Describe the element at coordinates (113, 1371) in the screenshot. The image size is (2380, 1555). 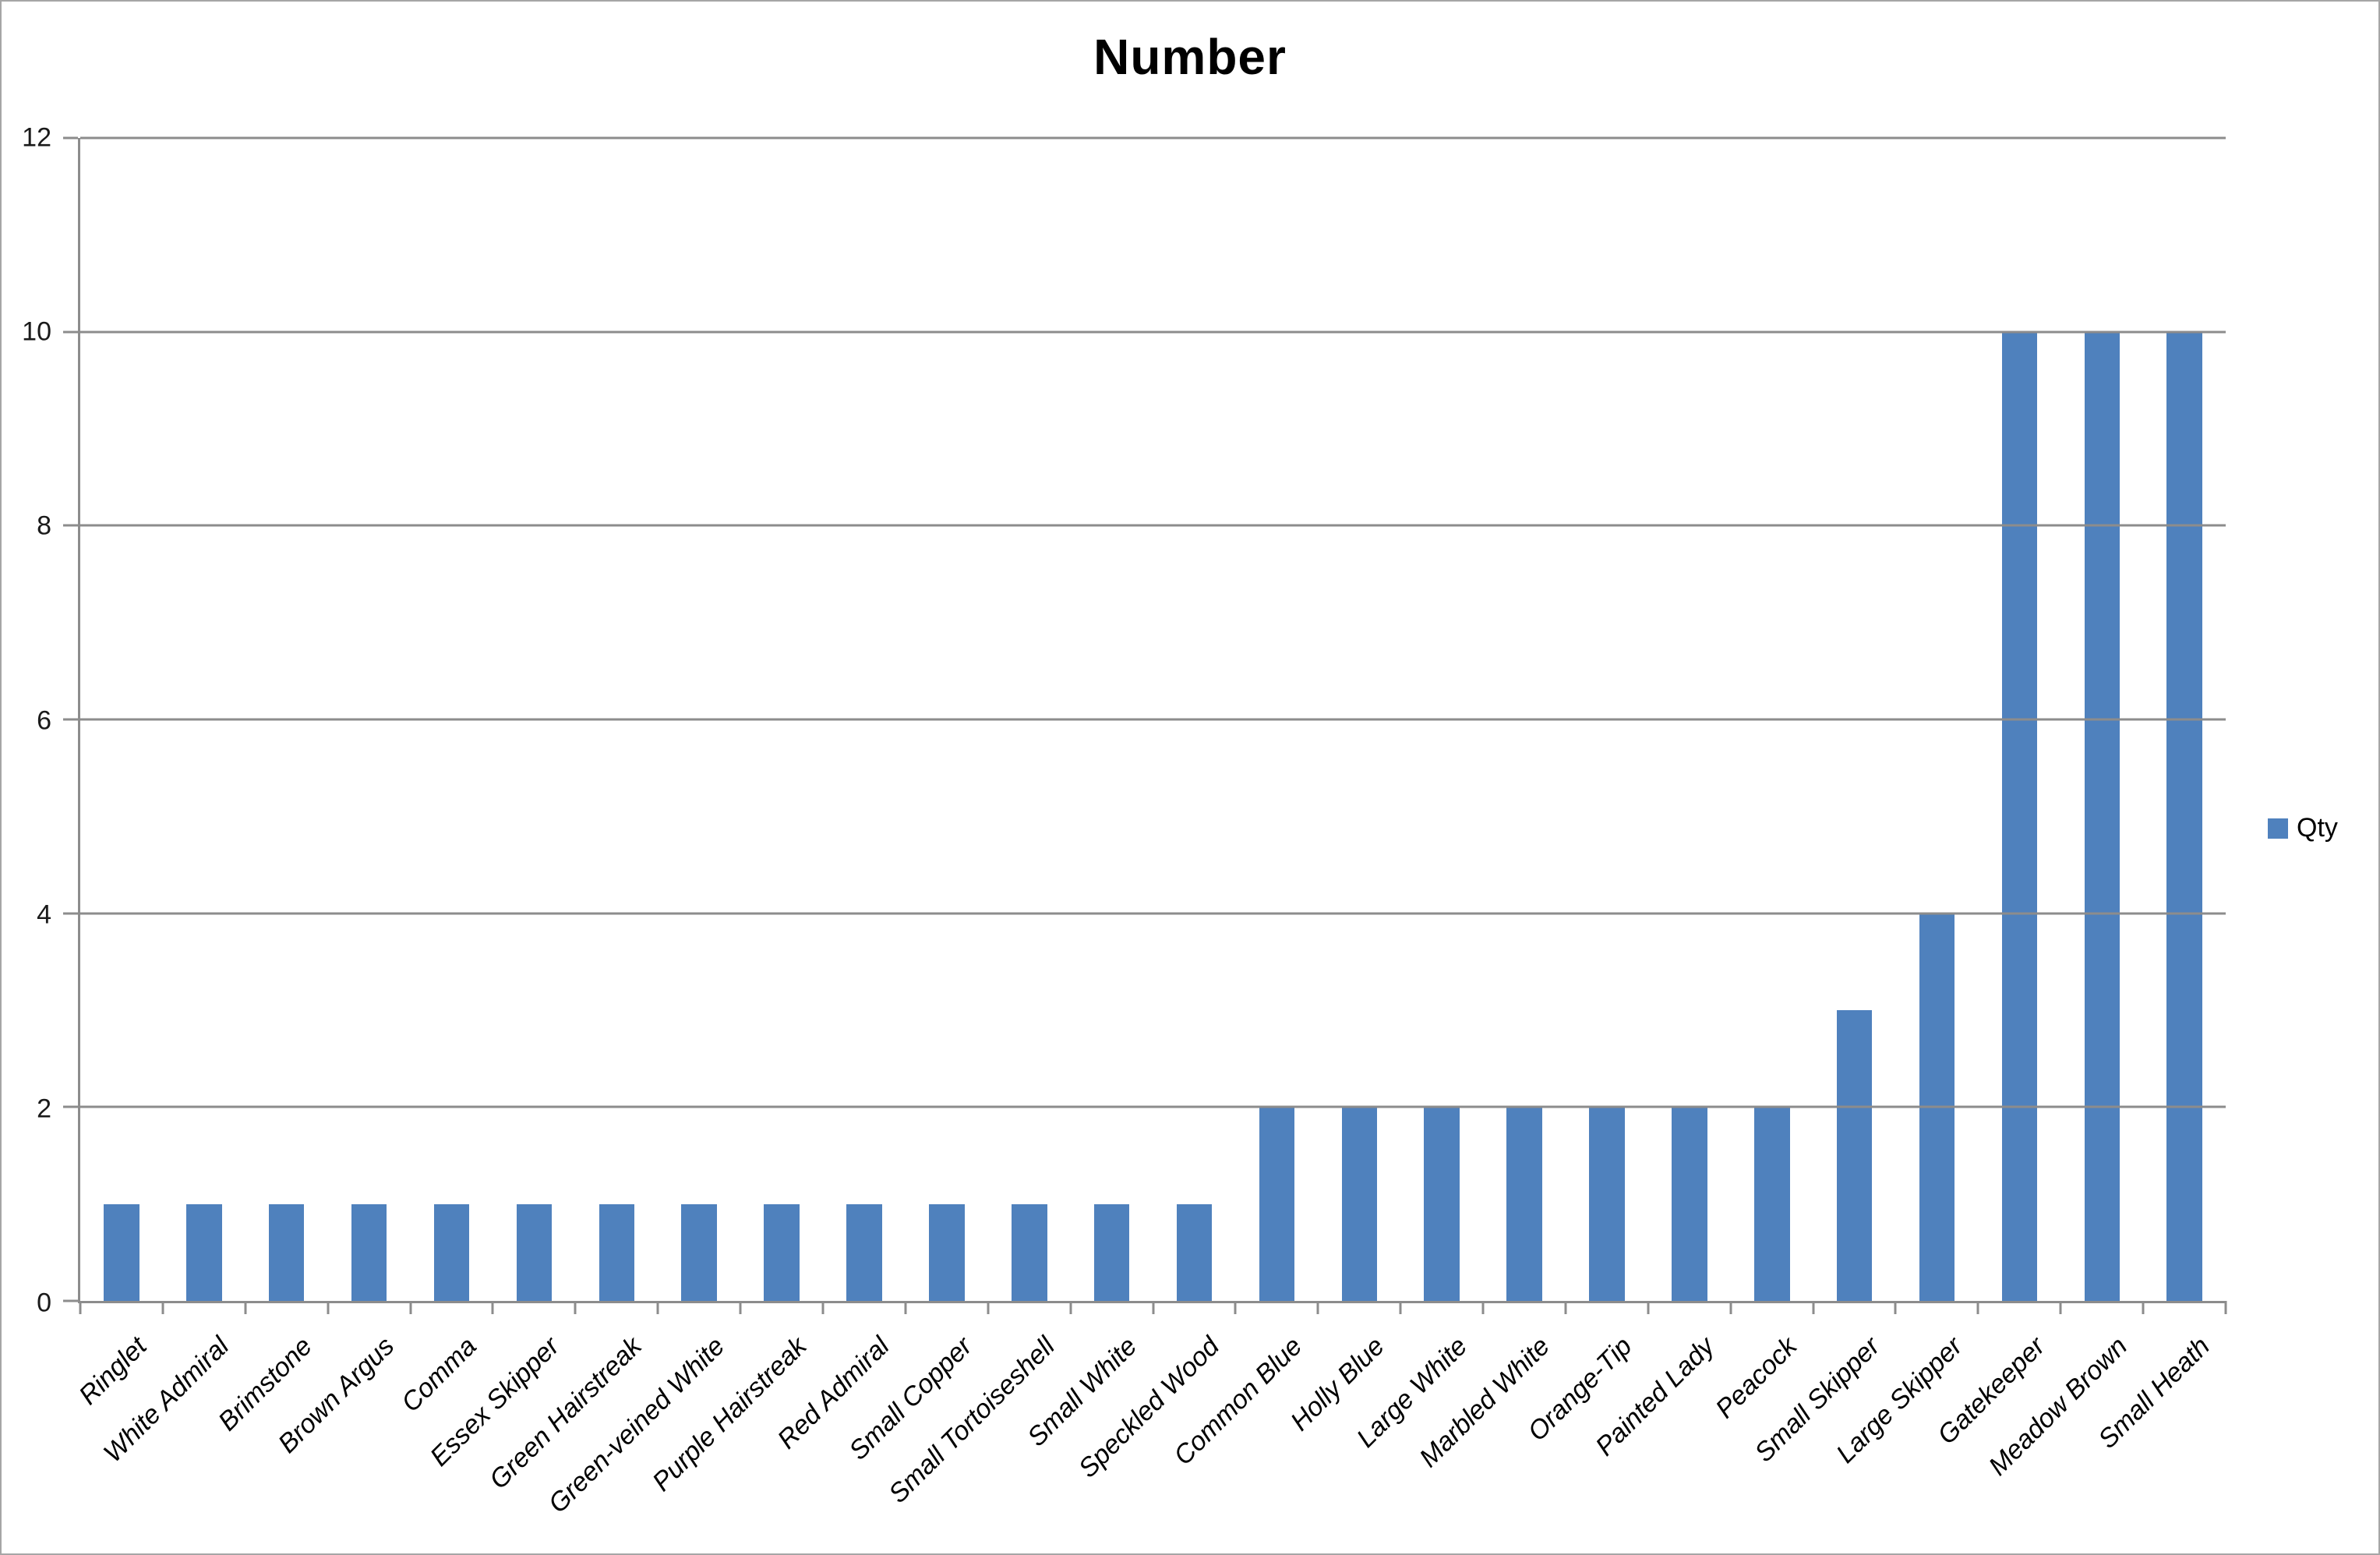
I see `x-axis-category-label: Ringlet` at that location.